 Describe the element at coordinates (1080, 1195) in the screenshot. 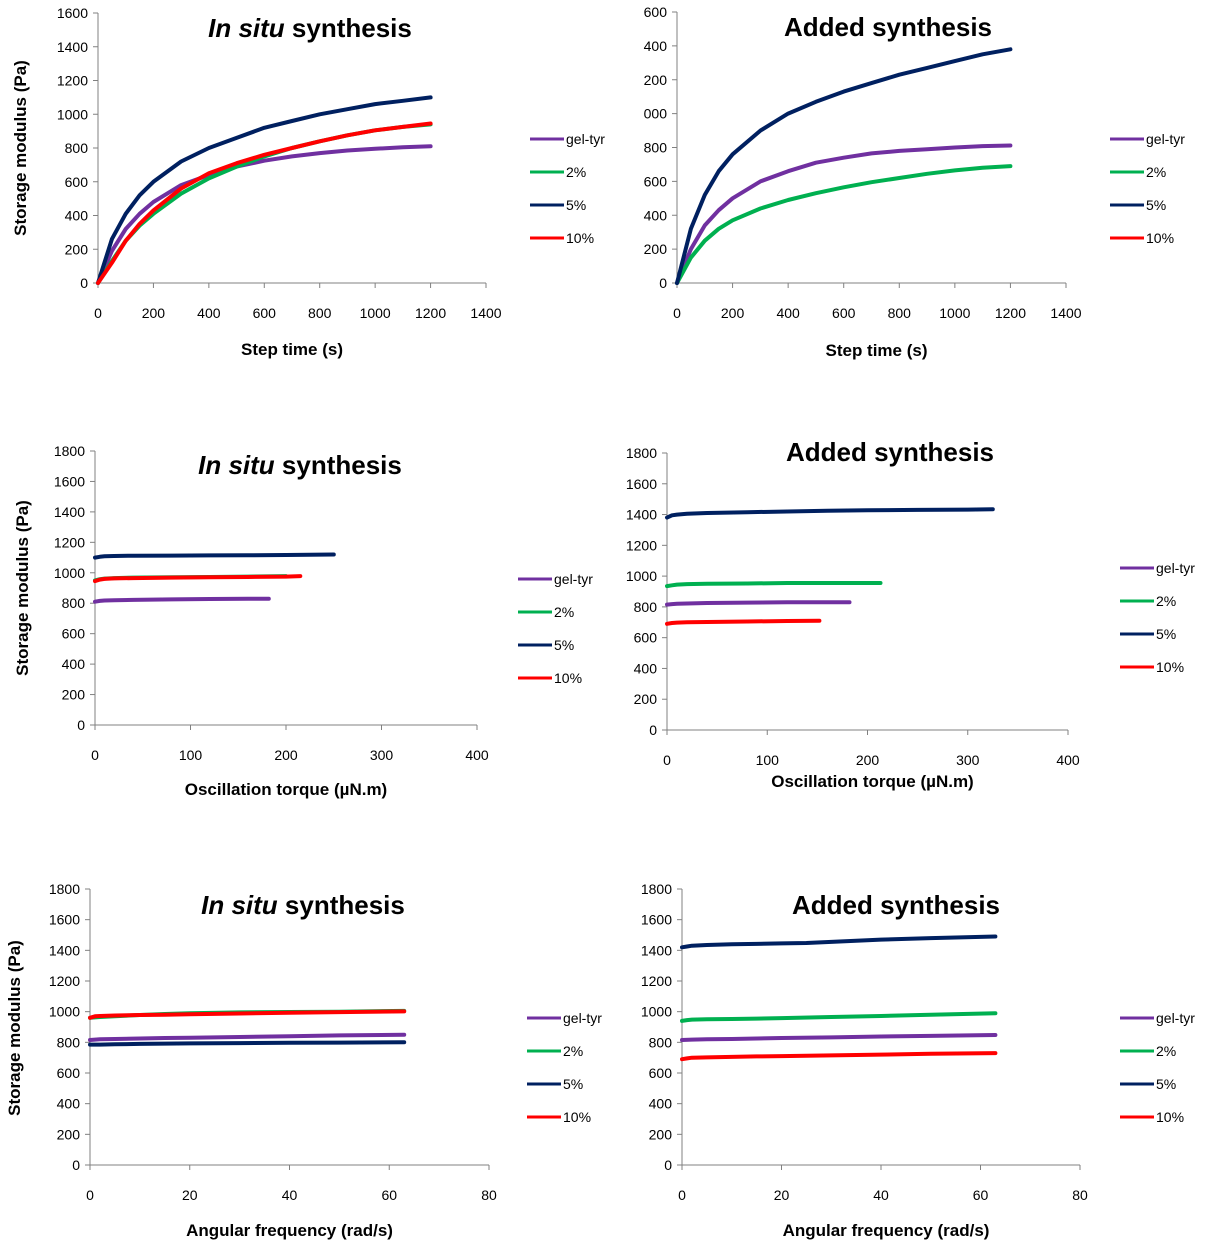

I see `x-tick-label: 80` at that location.